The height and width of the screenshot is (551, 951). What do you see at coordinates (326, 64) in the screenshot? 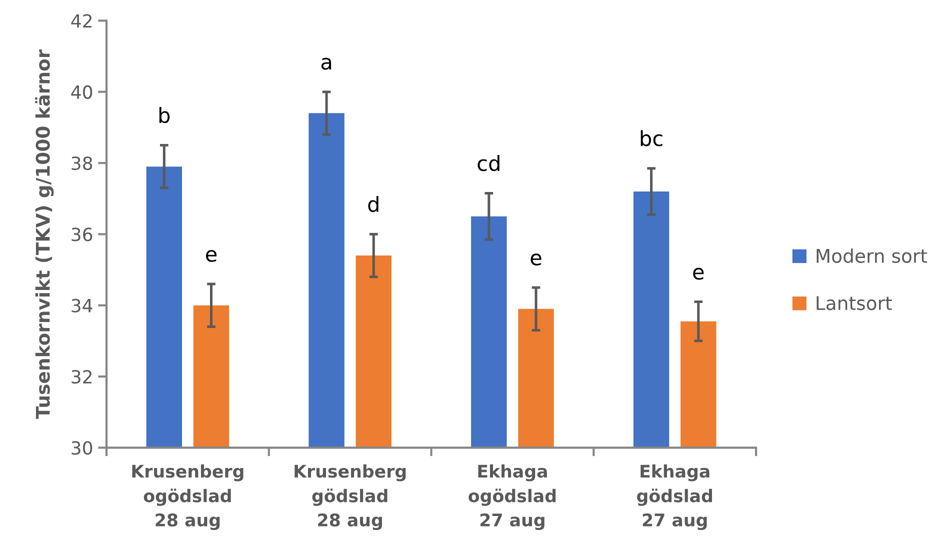
I see `data-label: a` at bounding box center [326, 64].